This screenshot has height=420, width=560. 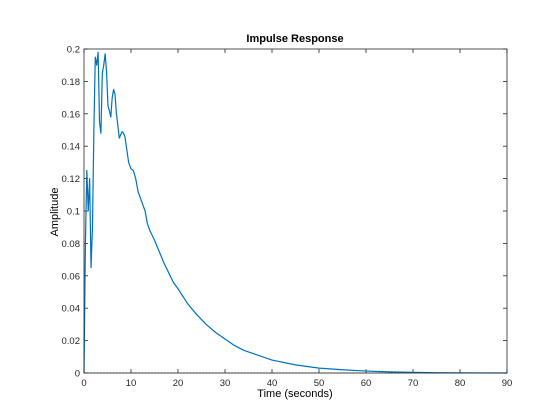 What do you see at coordinates (507, 383) in the screenshot?
I see `x-tick-label: 90` at bounding box center [507, 383].